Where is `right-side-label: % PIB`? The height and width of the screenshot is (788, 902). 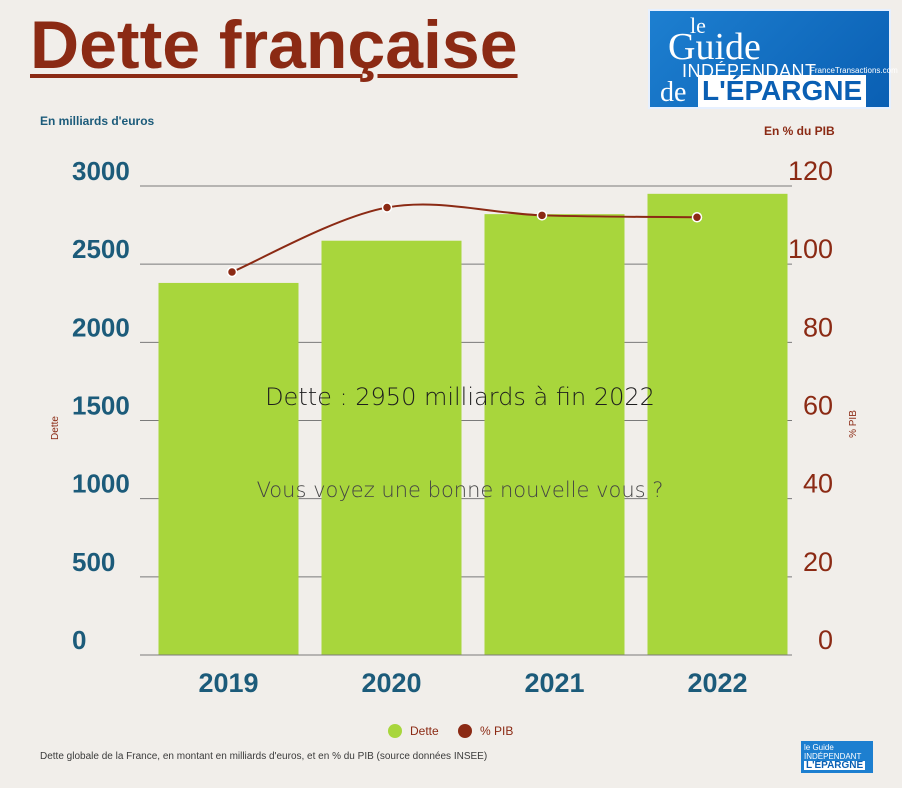 right-side-label: % PIB is located at coordinates (853, 424).